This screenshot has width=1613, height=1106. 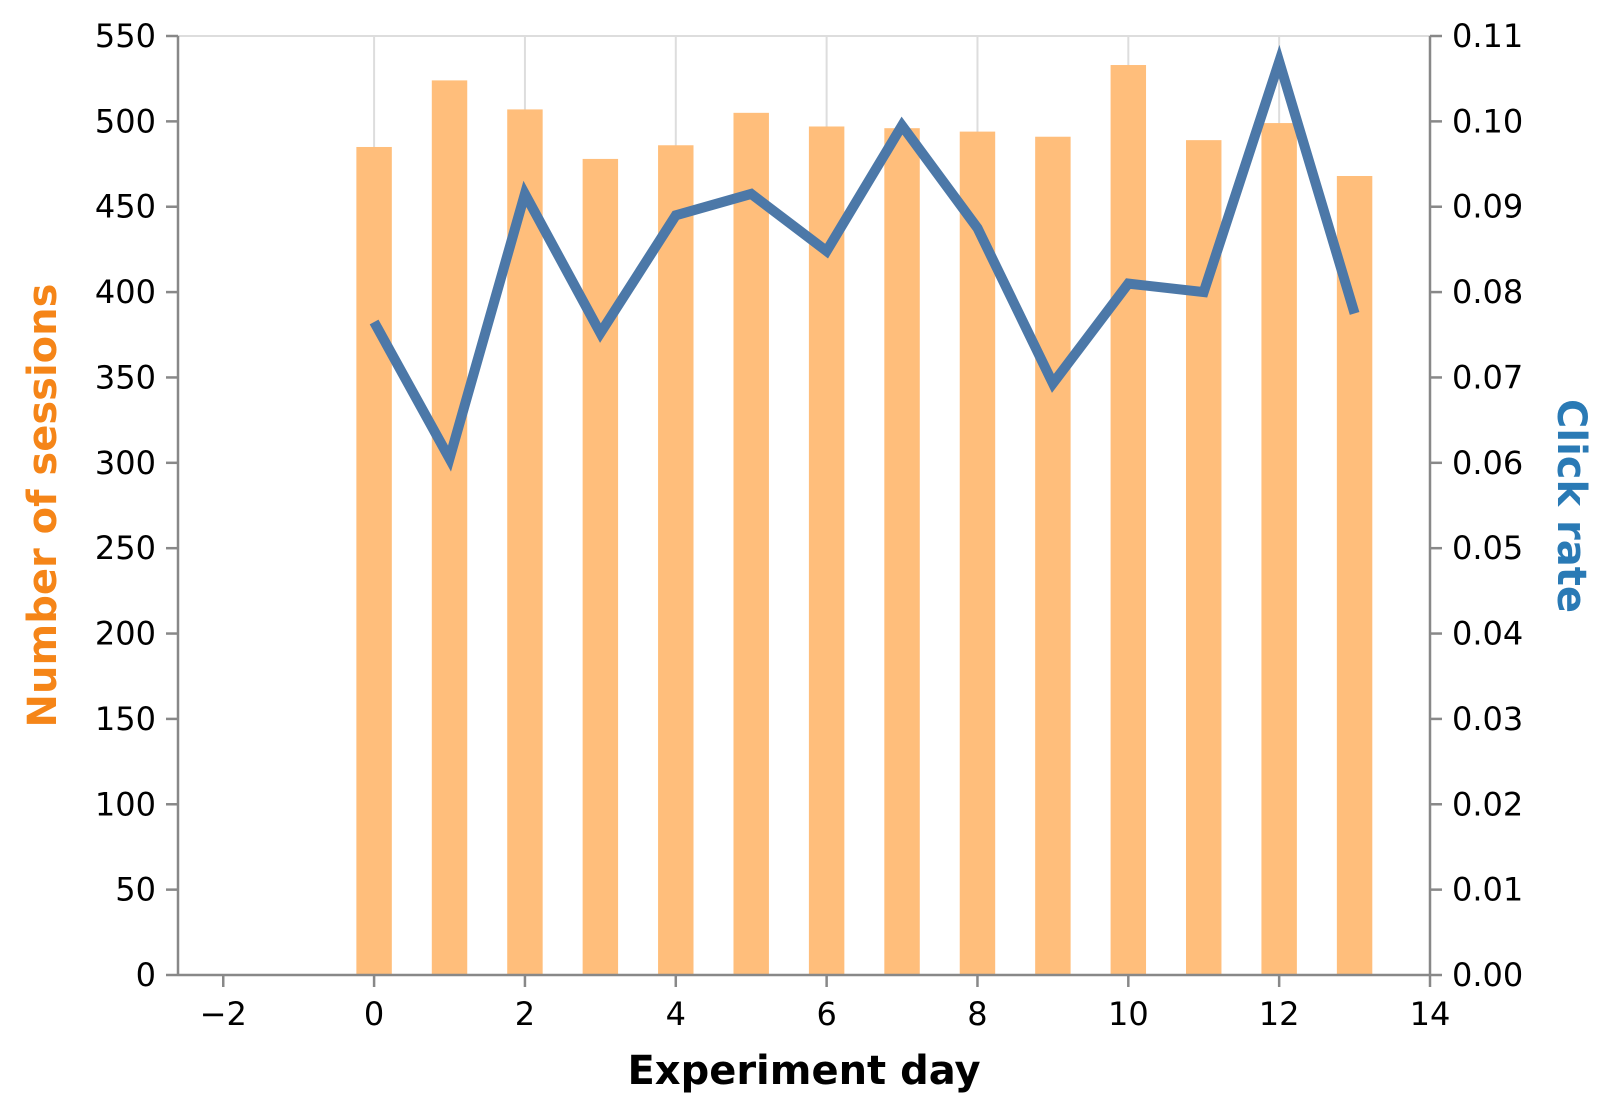 What do you see at coordinates (125, 719) in the screenshot?
I see `y-left-tick-label: 150` at bounding box center [125, 719].